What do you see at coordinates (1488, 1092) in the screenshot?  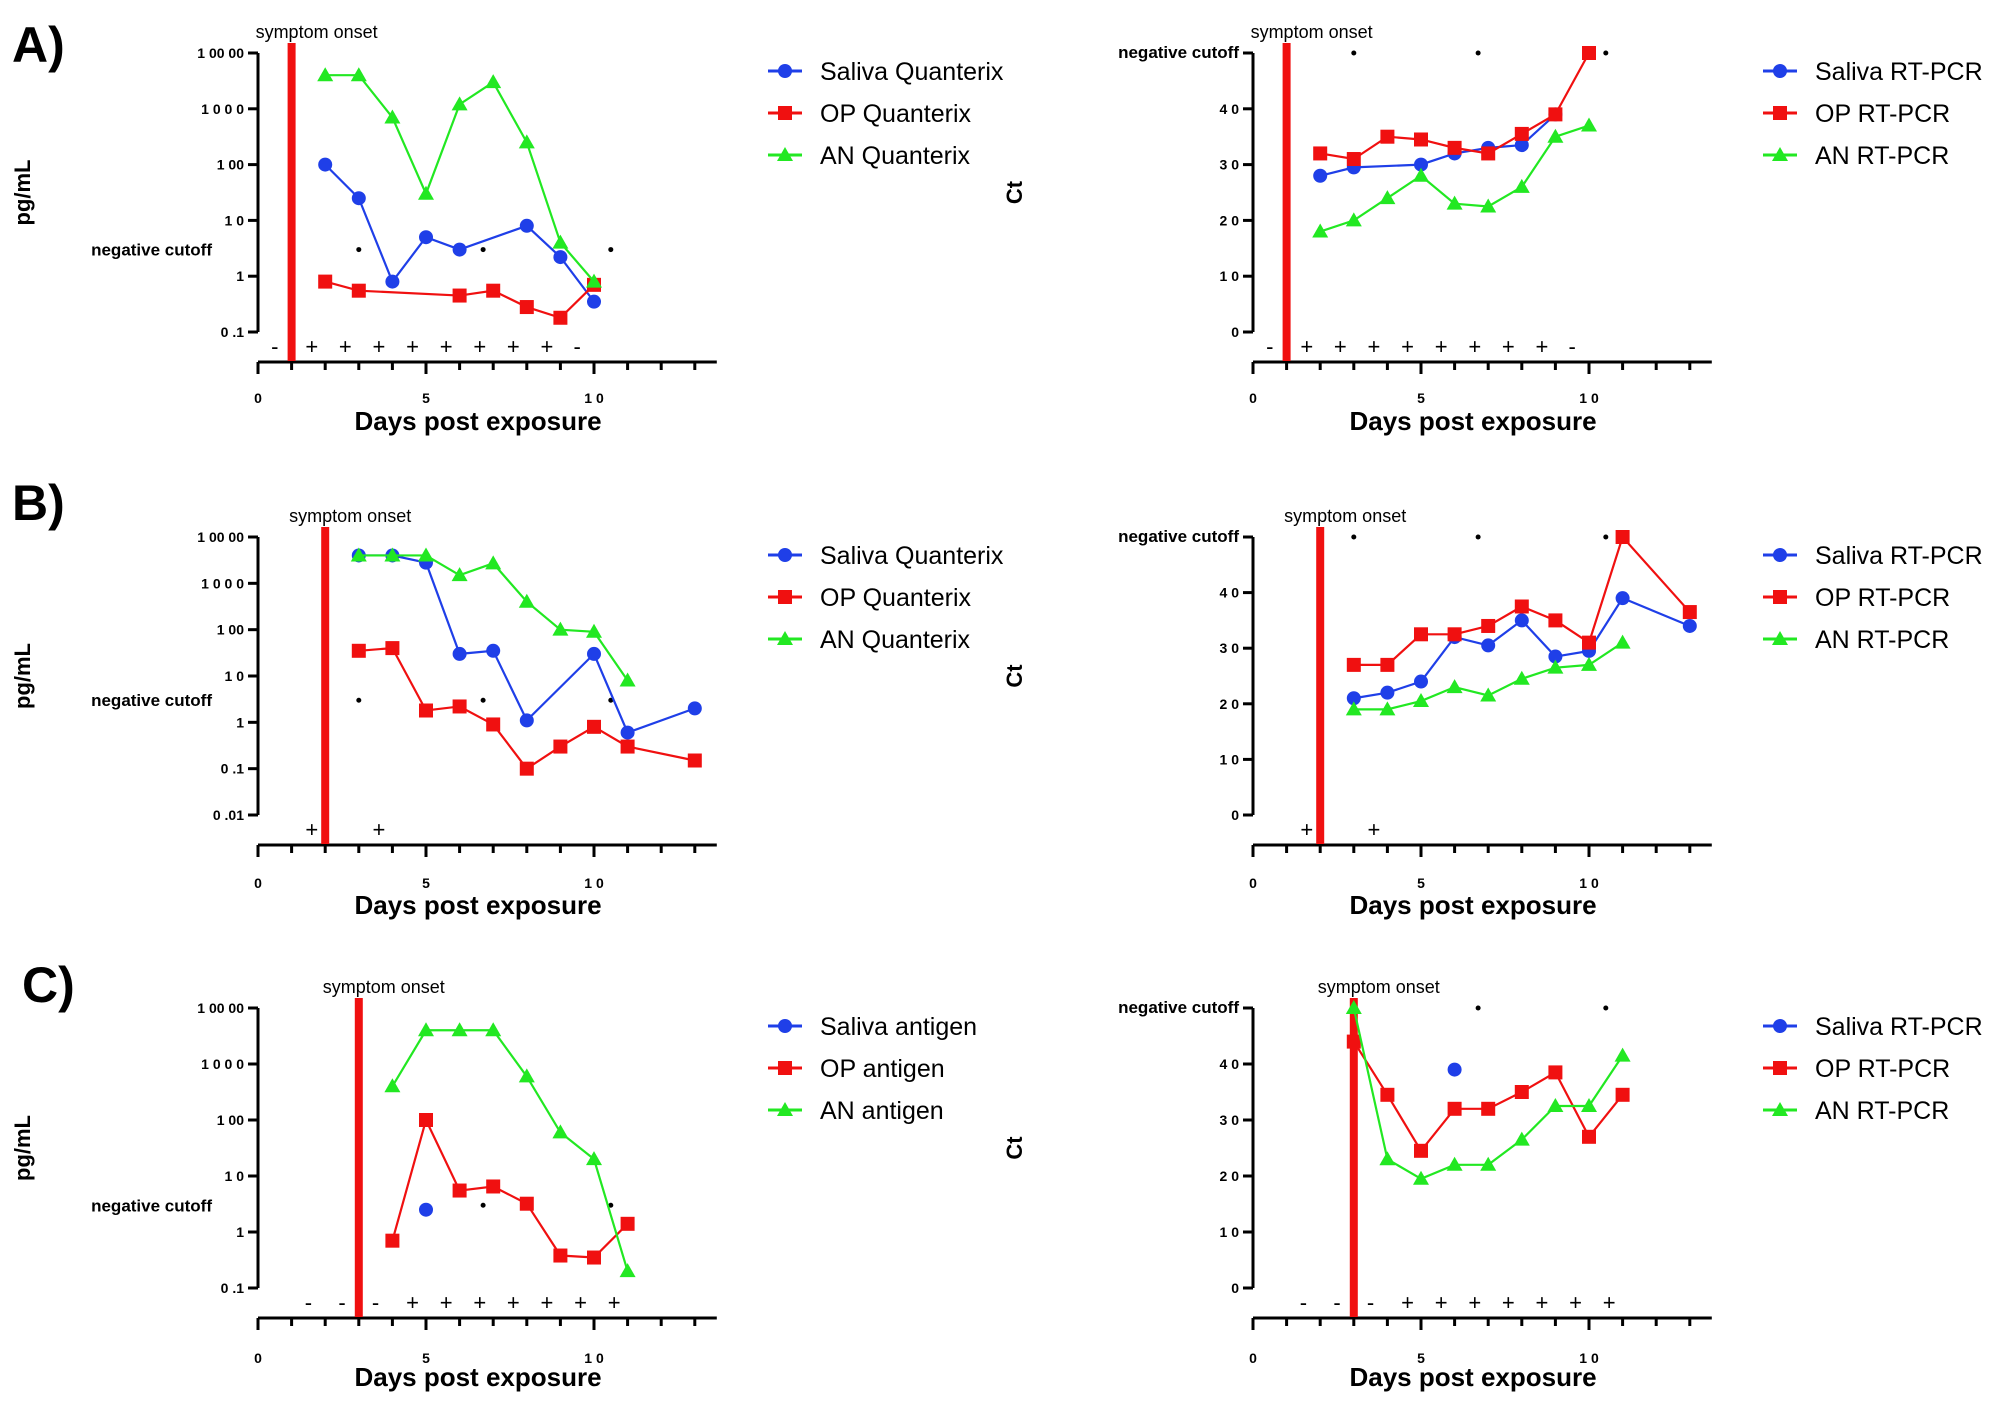 I see `series-an` at bounding box center [1488, 1092].